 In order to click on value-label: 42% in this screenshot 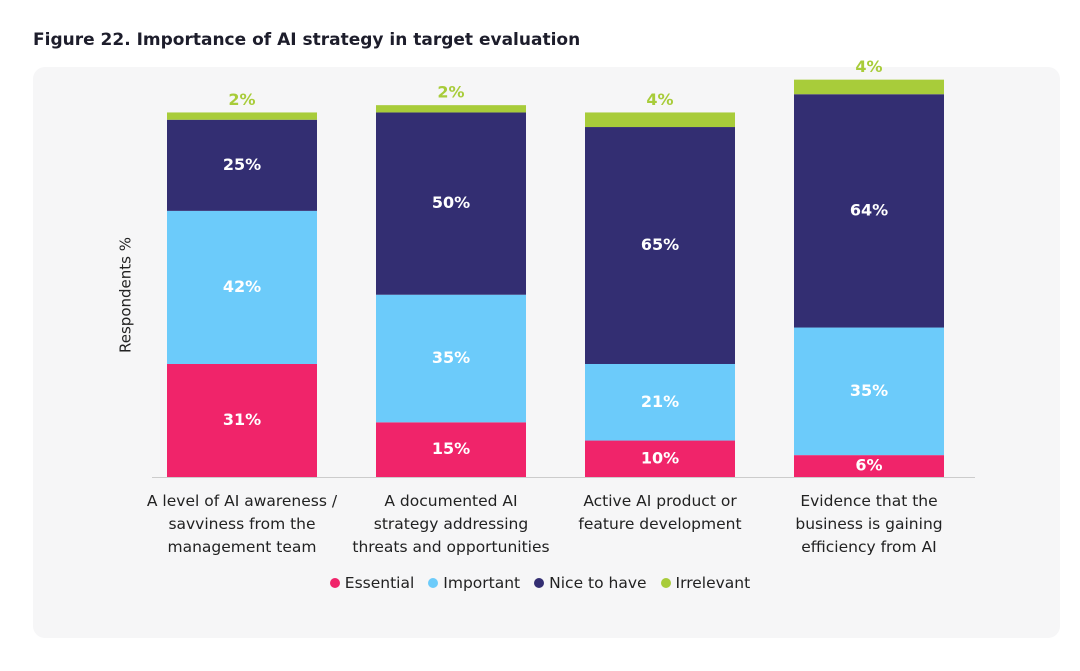, I will do `click(242, 286)`.